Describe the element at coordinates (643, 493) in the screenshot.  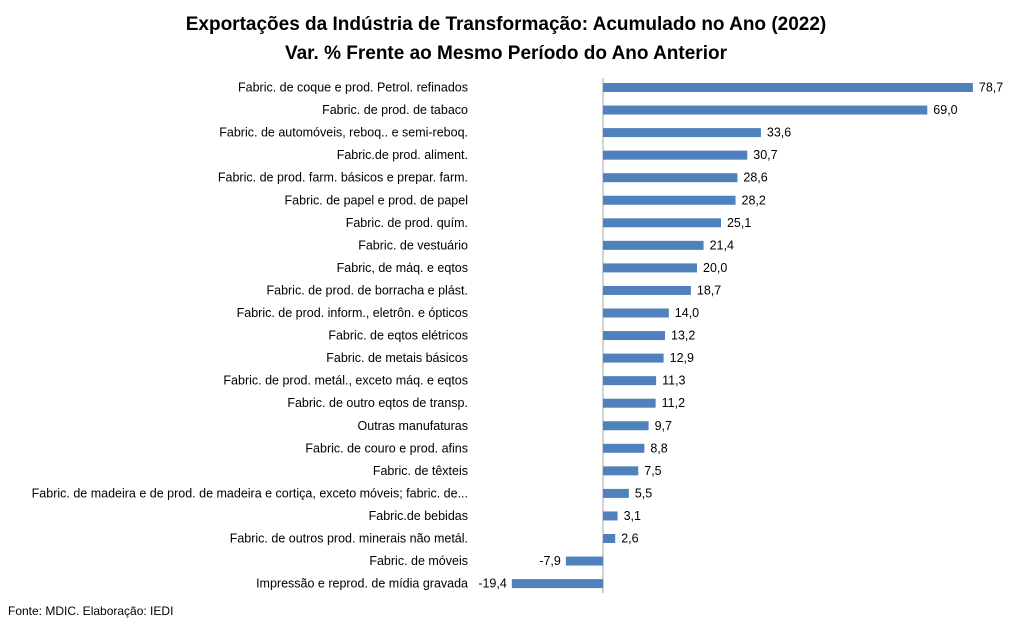
I see `data-label: 5,5` at that location.